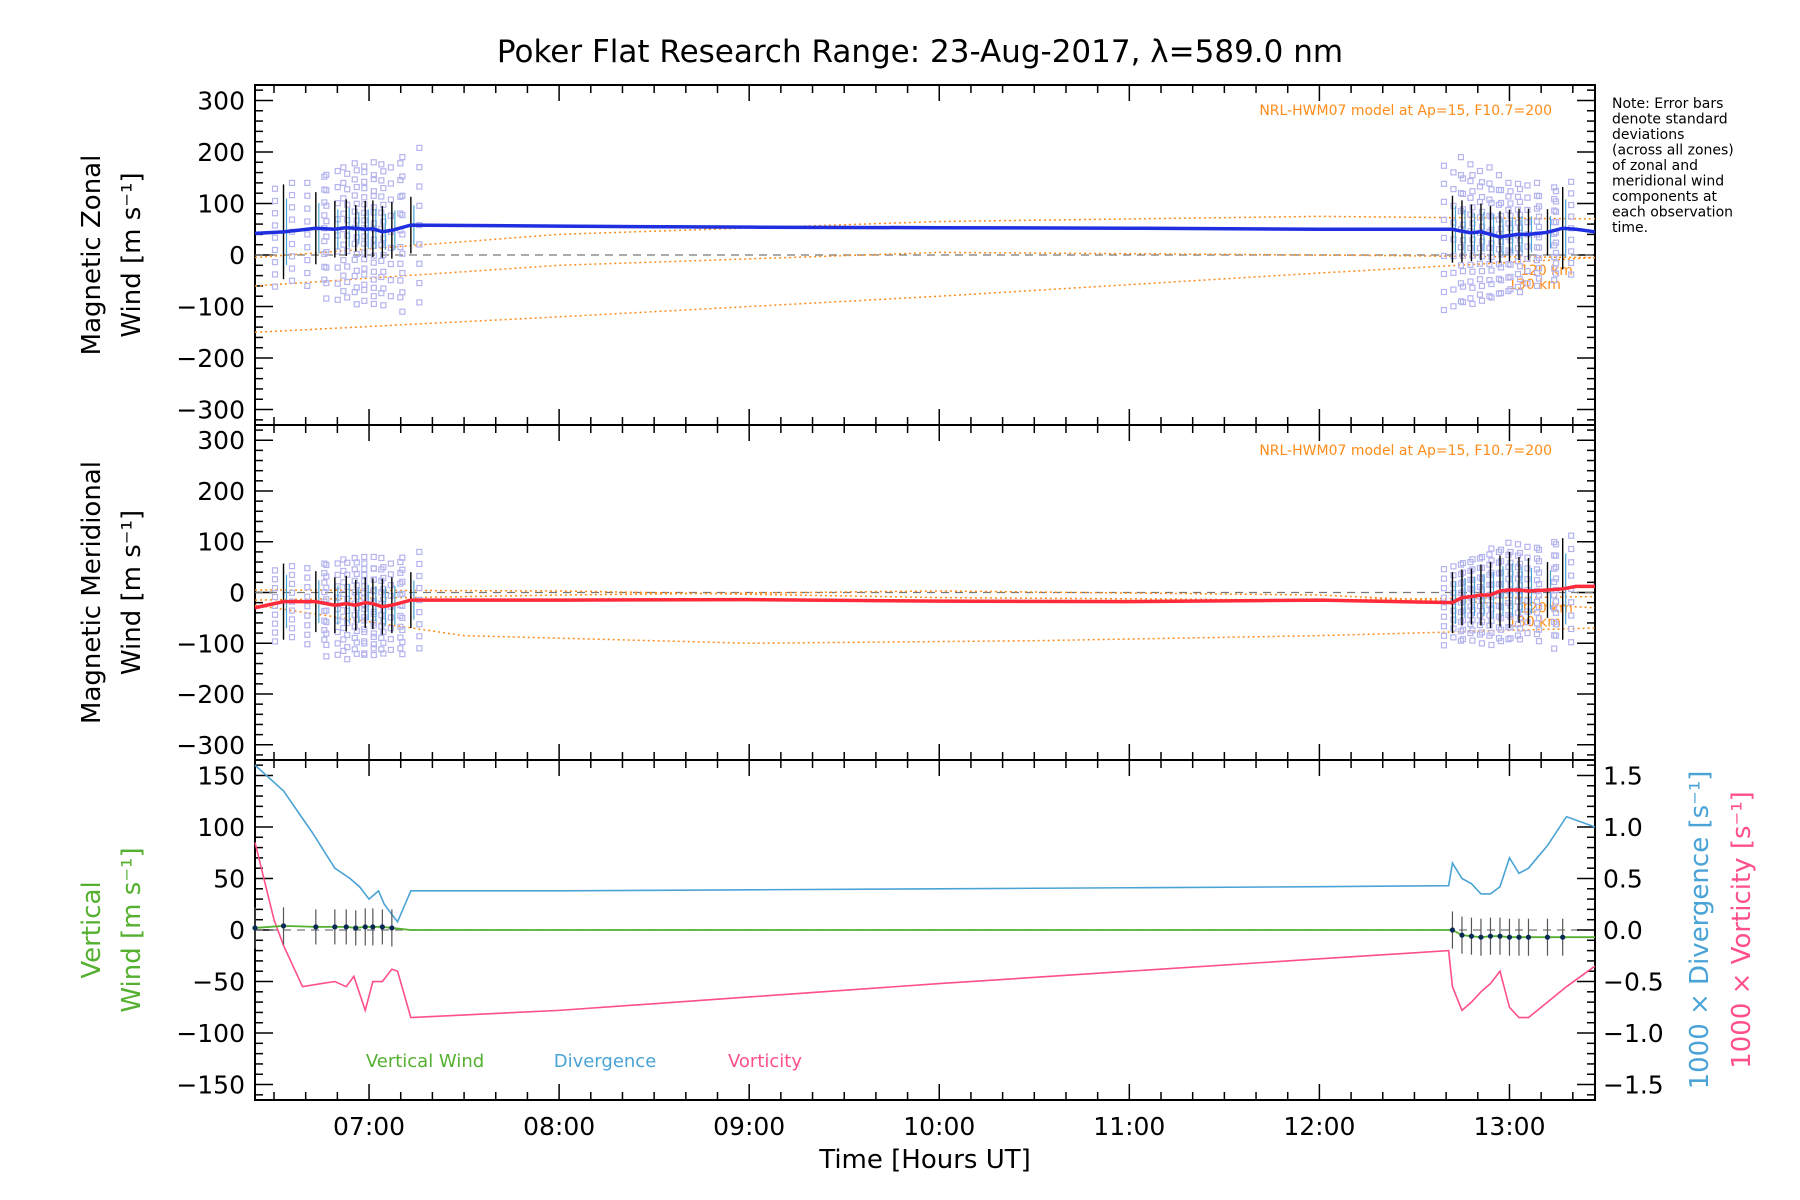 This screenshot has width=1800, height=1200. Describe the element at coordinates (221, 542) in the screenshot. I see `y-tick-label: 100` at that location.